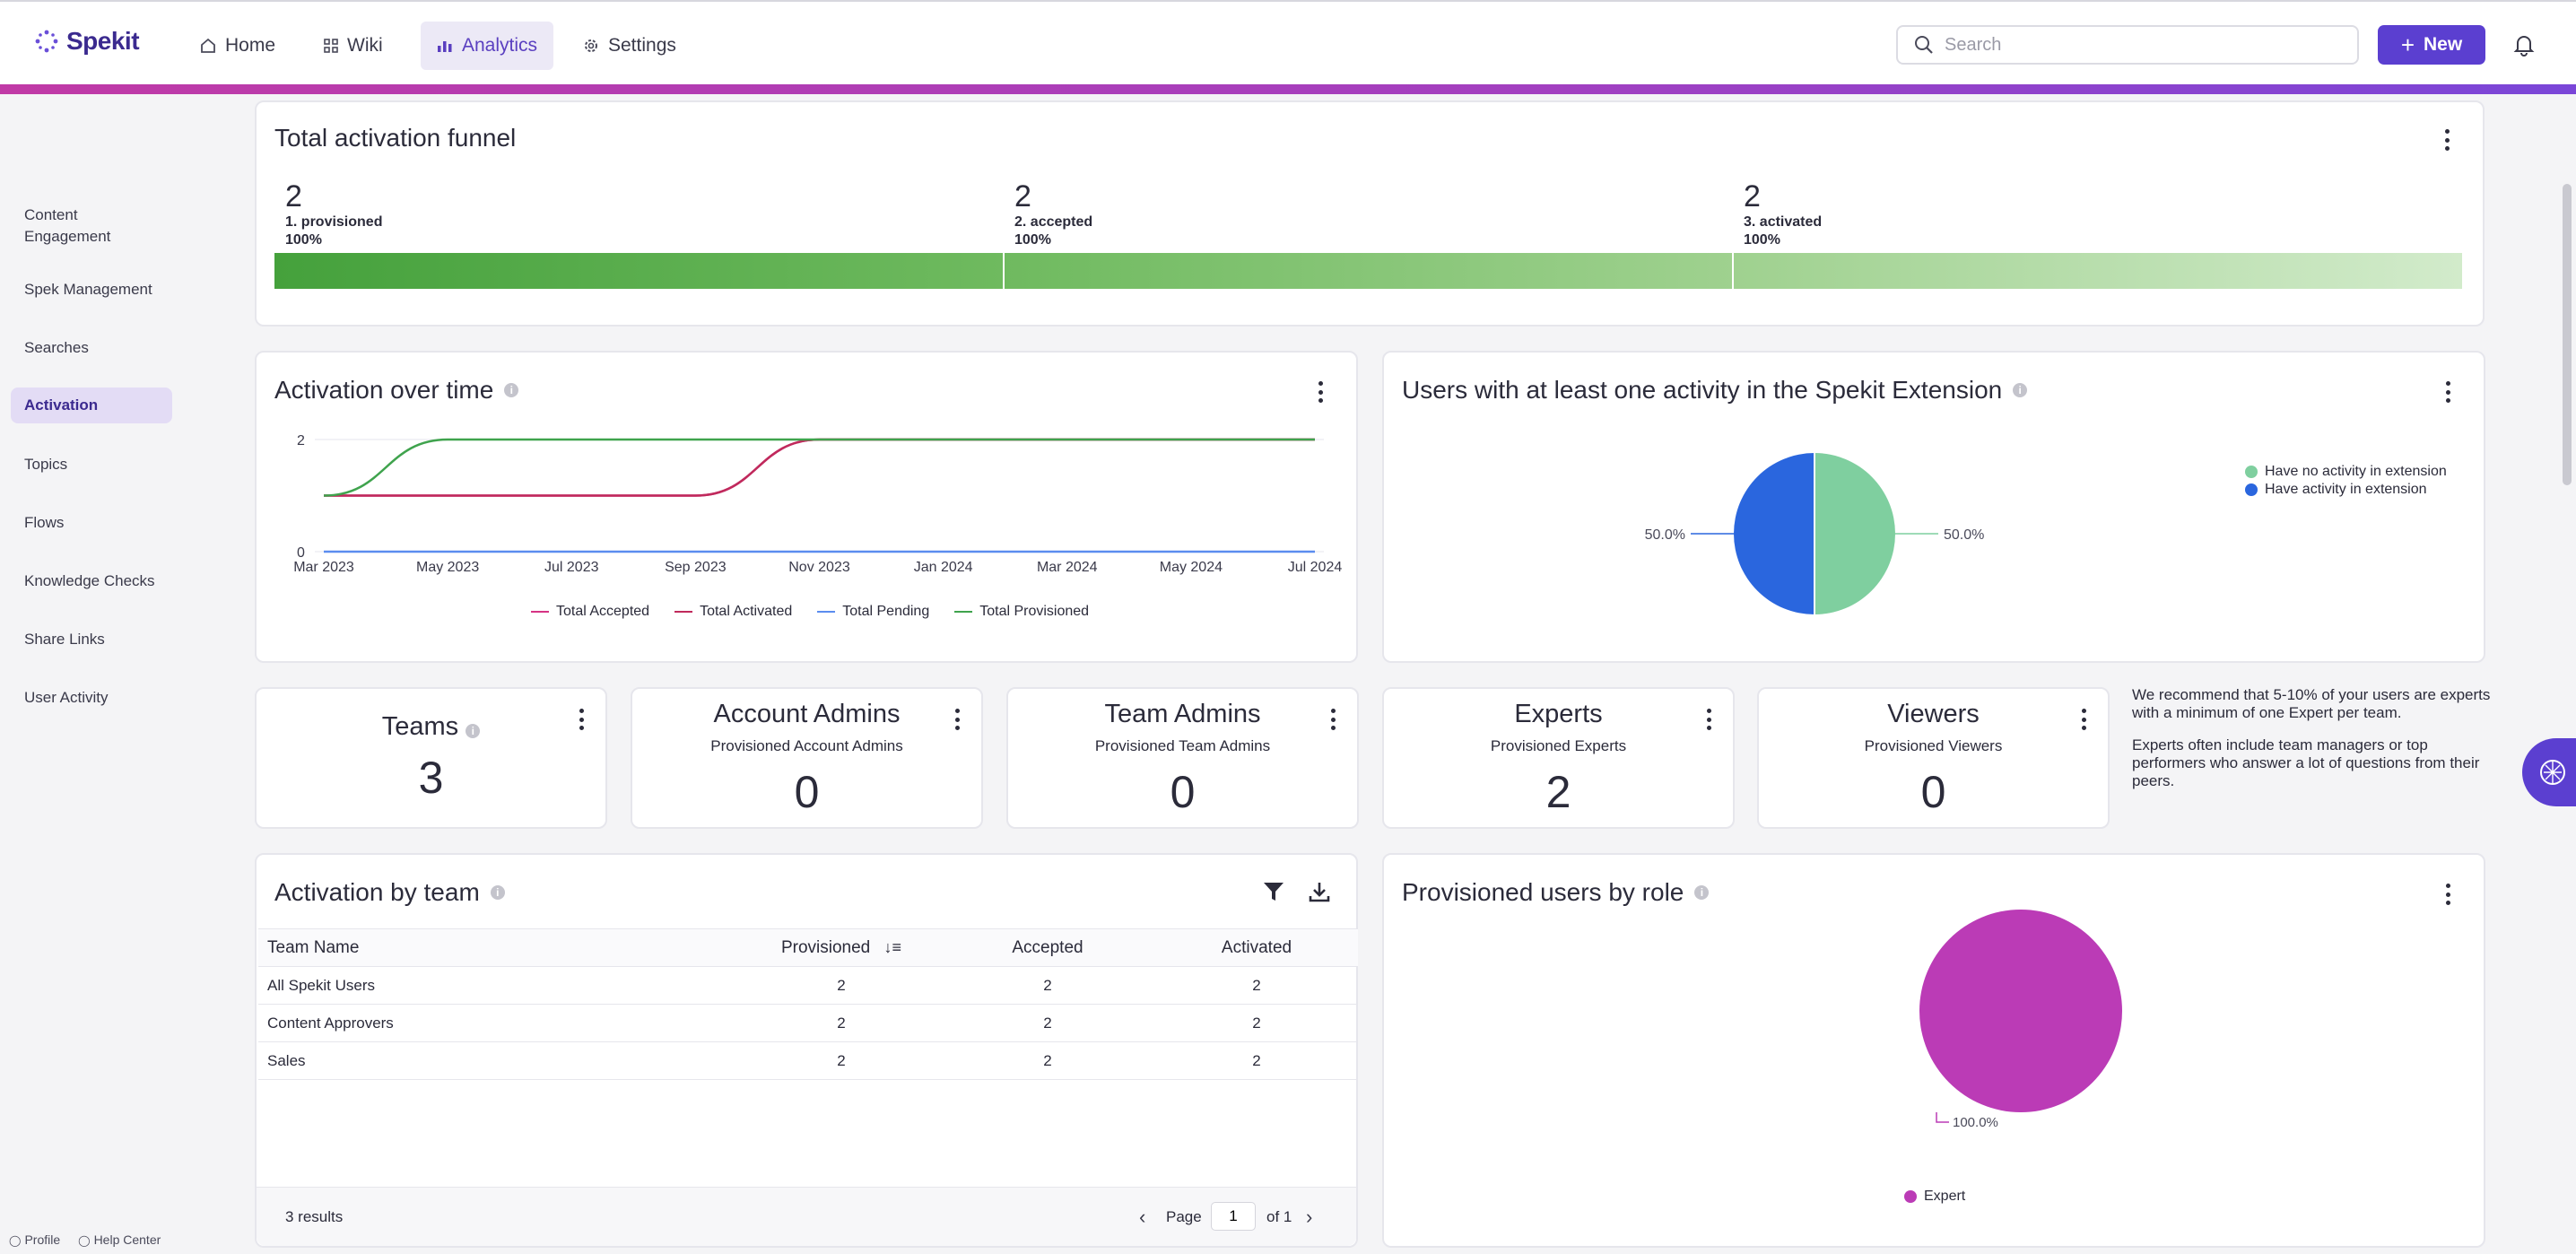 This screenshot has width=2576, height=1254. I want to click on legend-dot, so click(2251, 472).